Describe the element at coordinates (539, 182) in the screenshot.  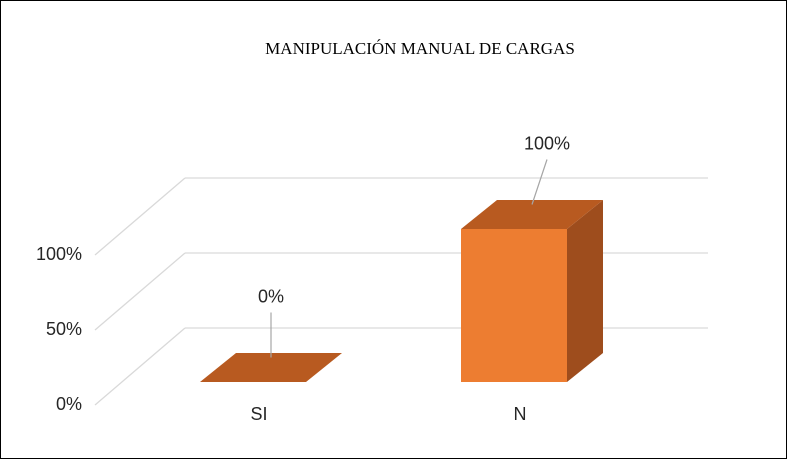
I see `leader-line` at that location.